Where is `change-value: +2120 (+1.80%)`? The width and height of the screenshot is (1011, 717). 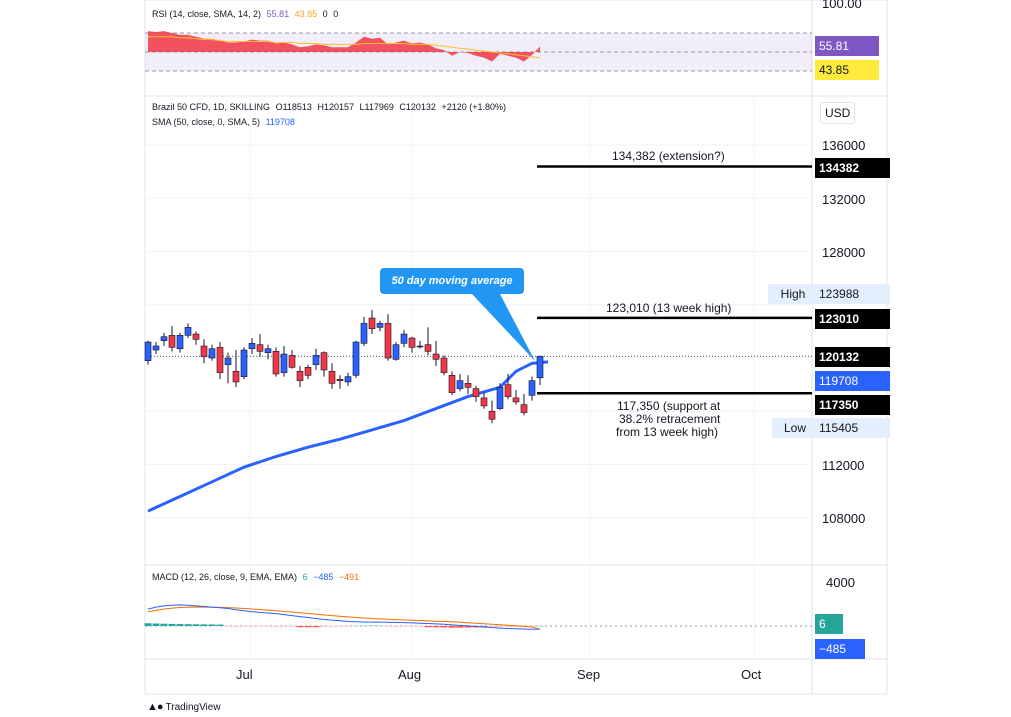
change-value: +2120 (+1.80%) is located at coordinates (474, 107).